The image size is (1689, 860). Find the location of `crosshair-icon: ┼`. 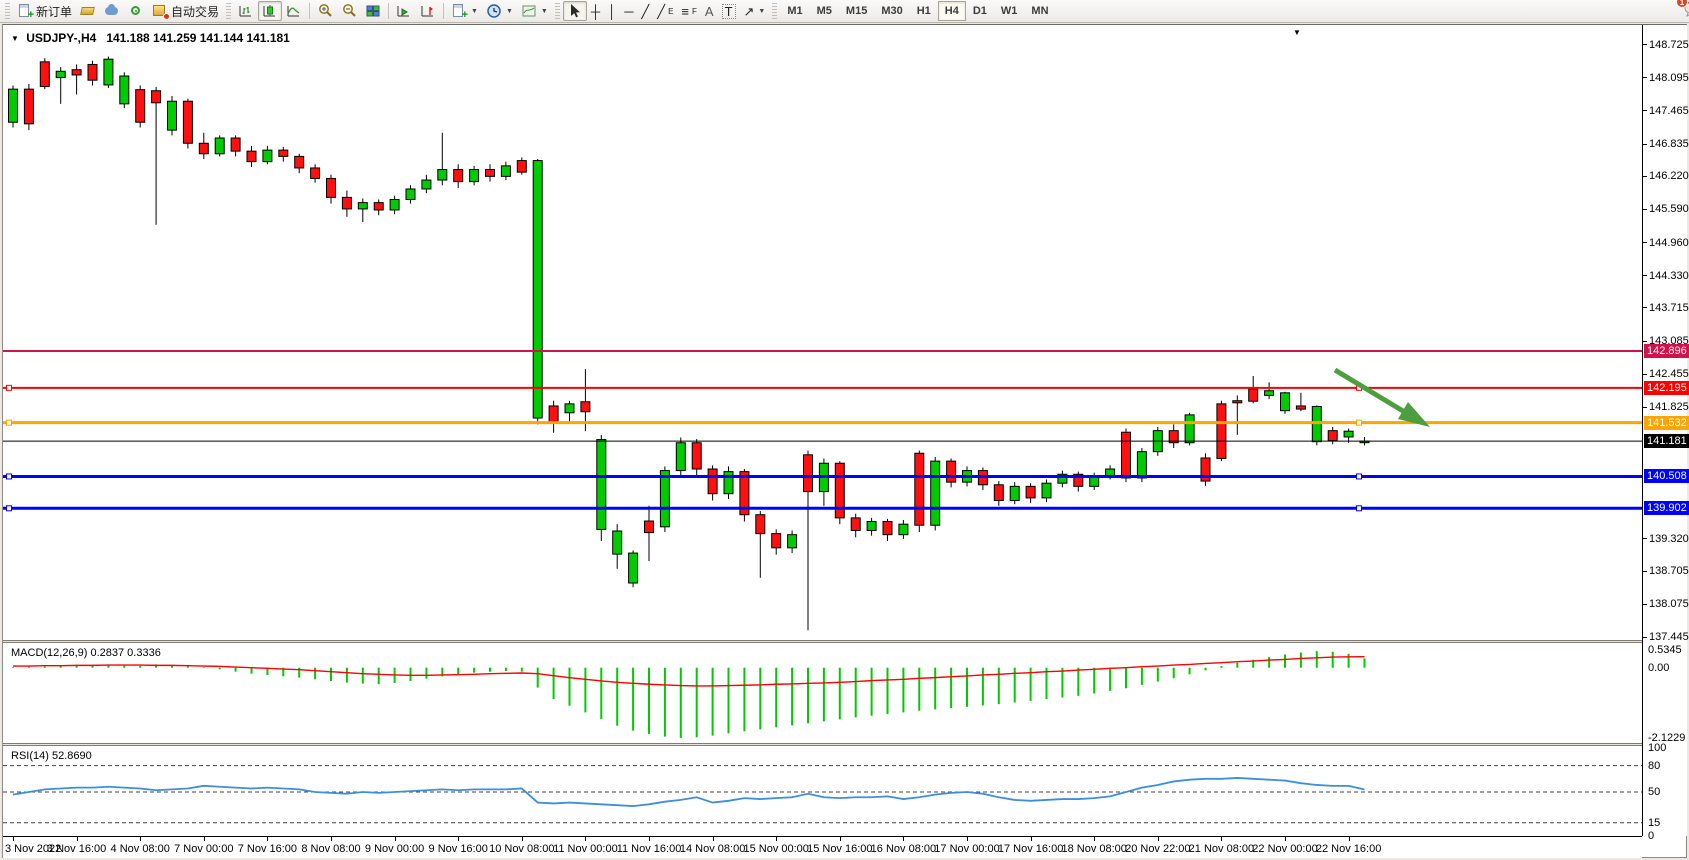

crosshair-icon: ┼ is located at coordinates (595, 11).